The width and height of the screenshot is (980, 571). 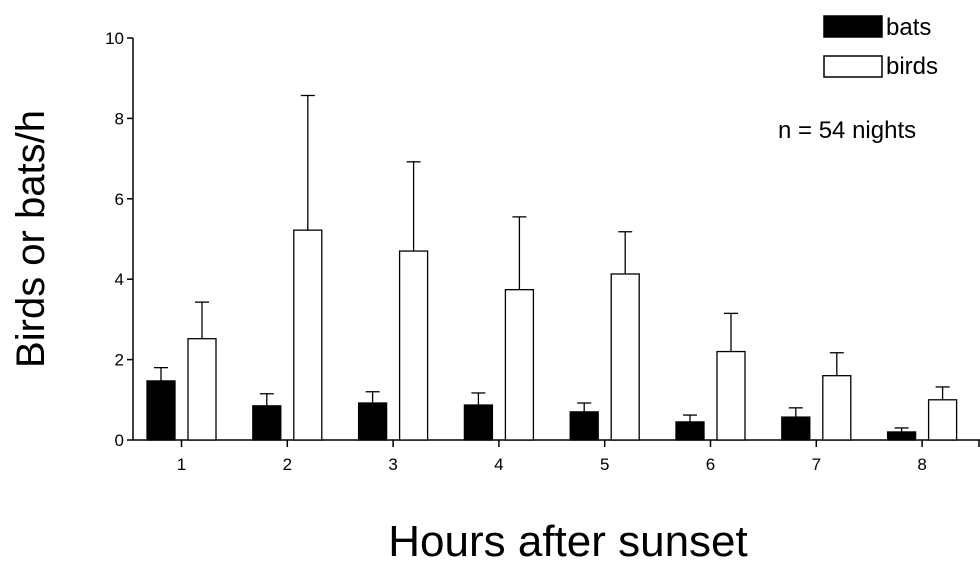 What do you see at coordinates (710, 464) in the screenshot?
I see `x-tick-label: 6` at bounding box center [710, 464].